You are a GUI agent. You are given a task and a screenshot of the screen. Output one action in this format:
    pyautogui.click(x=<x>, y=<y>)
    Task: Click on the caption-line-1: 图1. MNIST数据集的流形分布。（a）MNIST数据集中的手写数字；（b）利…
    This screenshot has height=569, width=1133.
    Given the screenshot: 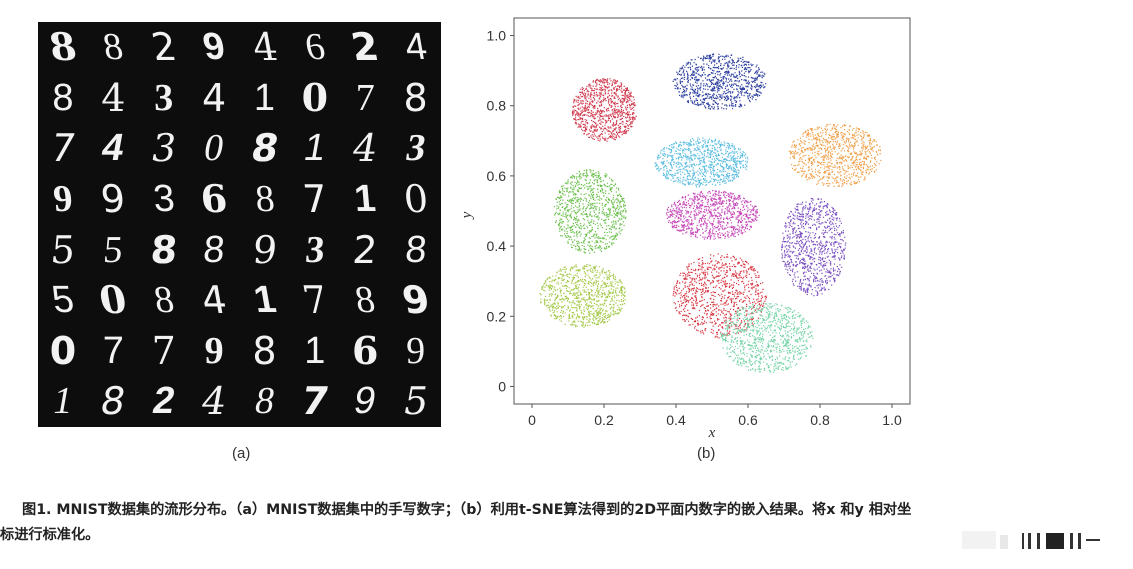 What is the action you would take?
    pyautogui.click(x=467, y=510)
    